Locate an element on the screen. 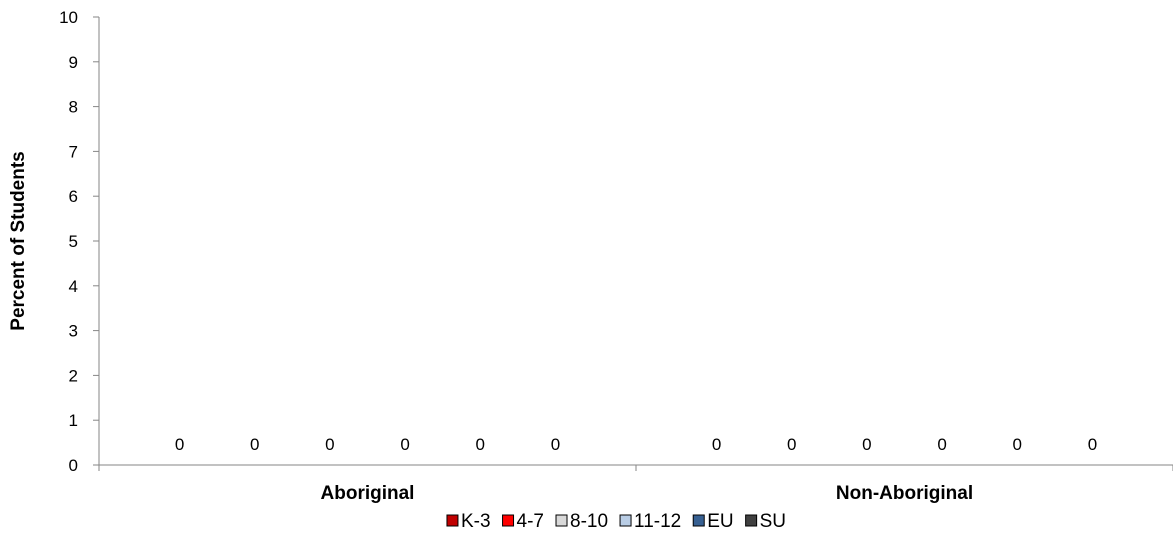 The height and width of the screenshot is (540, 1173). category-label: Non-Aboriginal is located at coordinates (904, 493).